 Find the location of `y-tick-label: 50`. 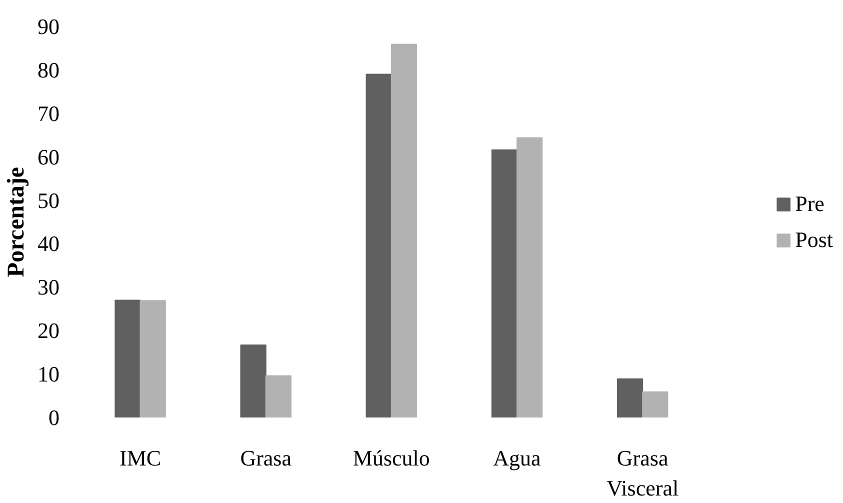

y-tick-label: 50 is located at coordinates (49, 200).